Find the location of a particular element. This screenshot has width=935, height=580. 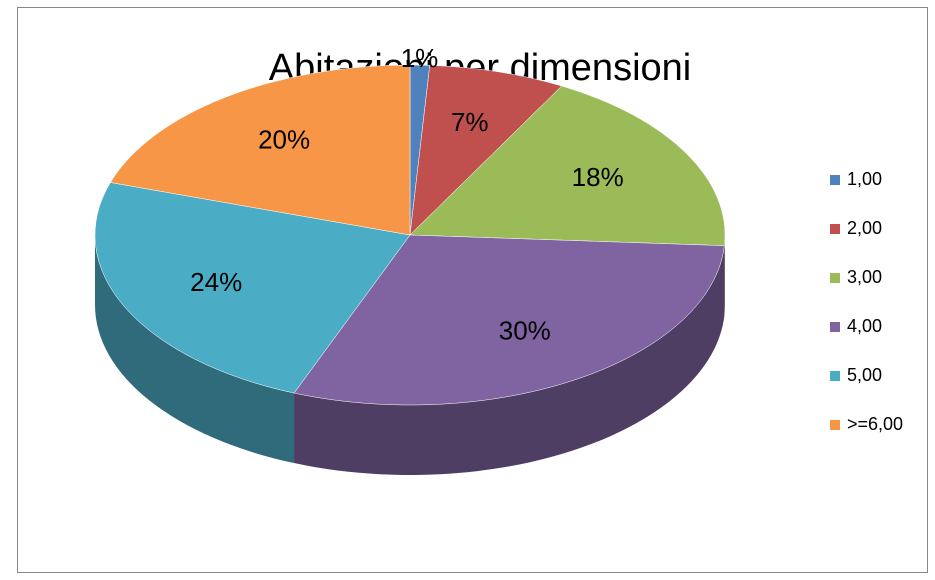

data-label: 7% is located at coordinates (470, 122).